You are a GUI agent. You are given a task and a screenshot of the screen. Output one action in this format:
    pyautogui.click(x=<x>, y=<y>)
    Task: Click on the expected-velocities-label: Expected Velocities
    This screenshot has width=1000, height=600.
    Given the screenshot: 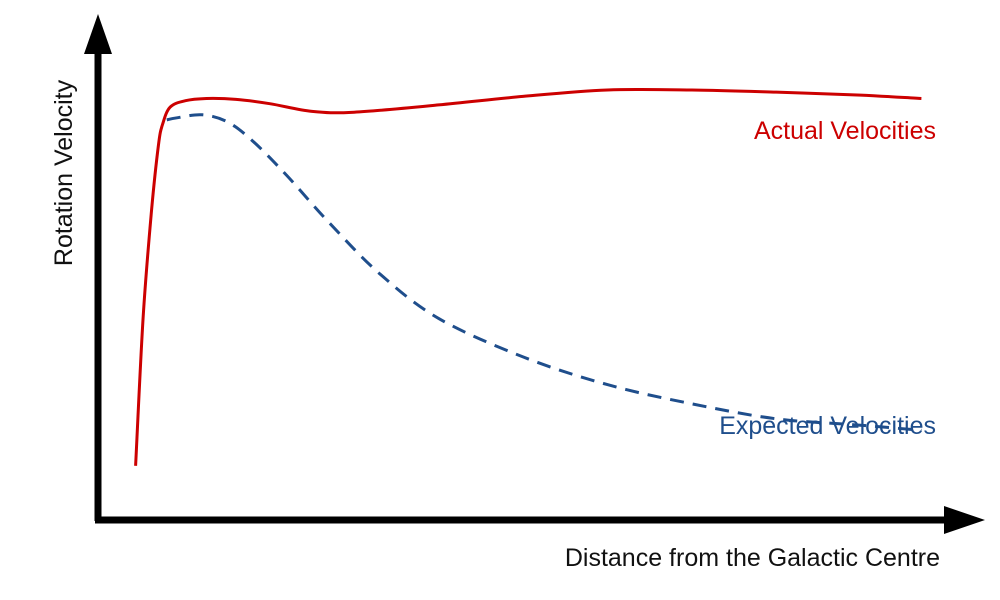 What is the action you would take?
    pyautogui.click(x=827, y=426)
    